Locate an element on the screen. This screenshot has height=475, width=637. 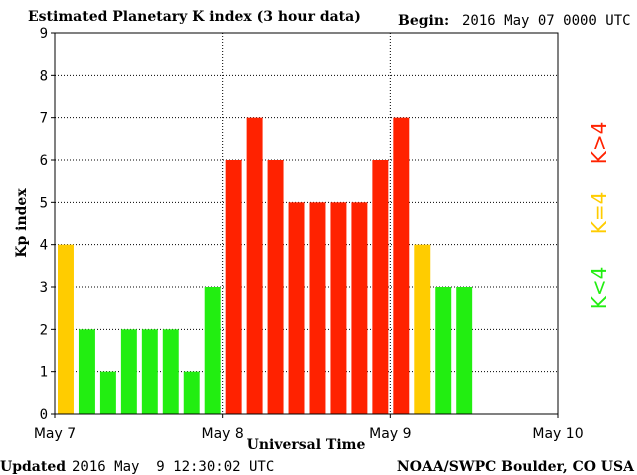
legend: K>4 K=4 K<4 is located at coordinates (599, 216).